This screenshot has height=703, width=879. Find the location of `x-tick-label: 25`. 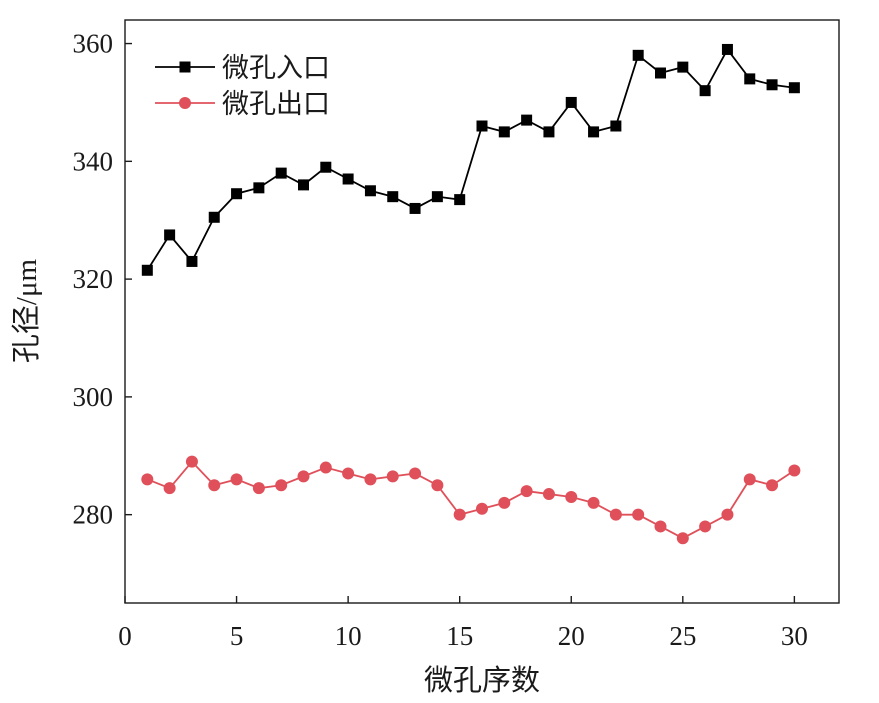

x-tick-label: 25 is located at coordinates (682, 636).